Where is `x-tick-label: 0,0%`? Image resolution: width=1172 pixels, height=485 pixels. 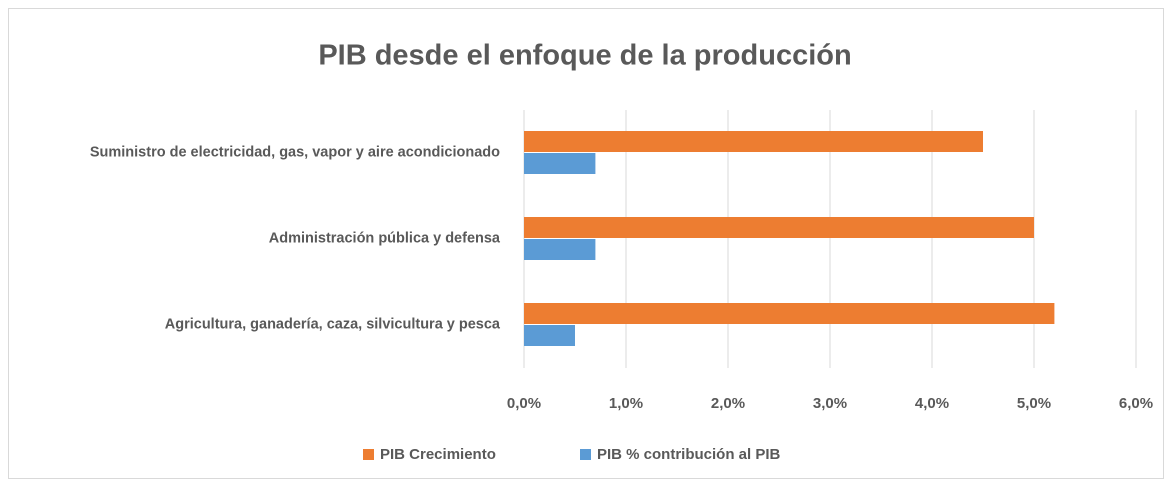
x-tick-label: 0,0% is located at coordinates (524, 403).